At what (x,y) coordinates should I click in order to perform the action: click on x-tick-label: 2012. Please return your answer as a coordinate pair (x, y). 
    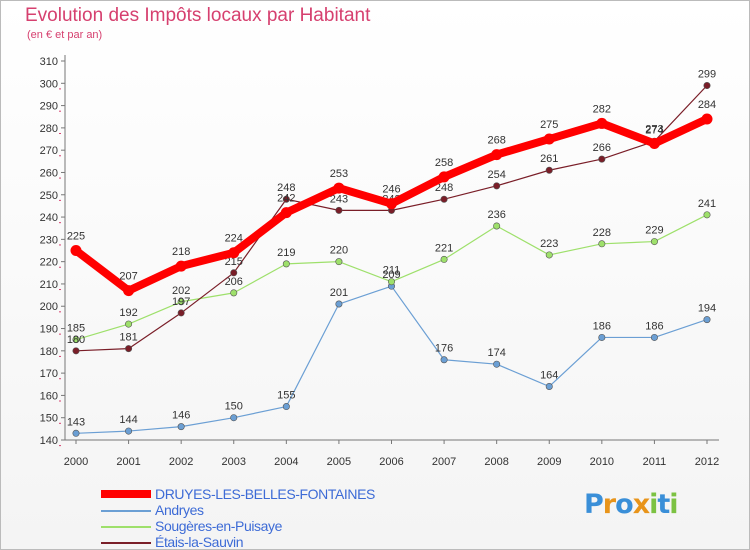
    Looking at the image, I should click on (707, 462).